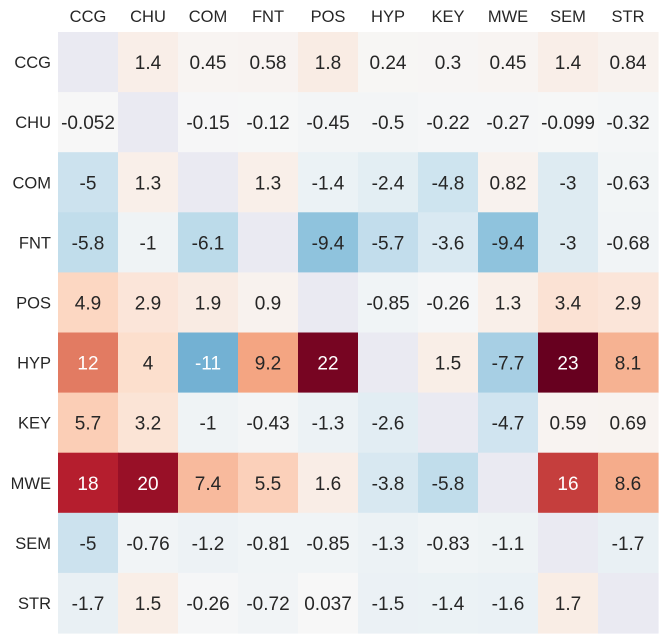  What do you see at coordinates (208, 17) in the screenshot?
I see `x-tick-label-com: COM` at bounding box center [208, 17].